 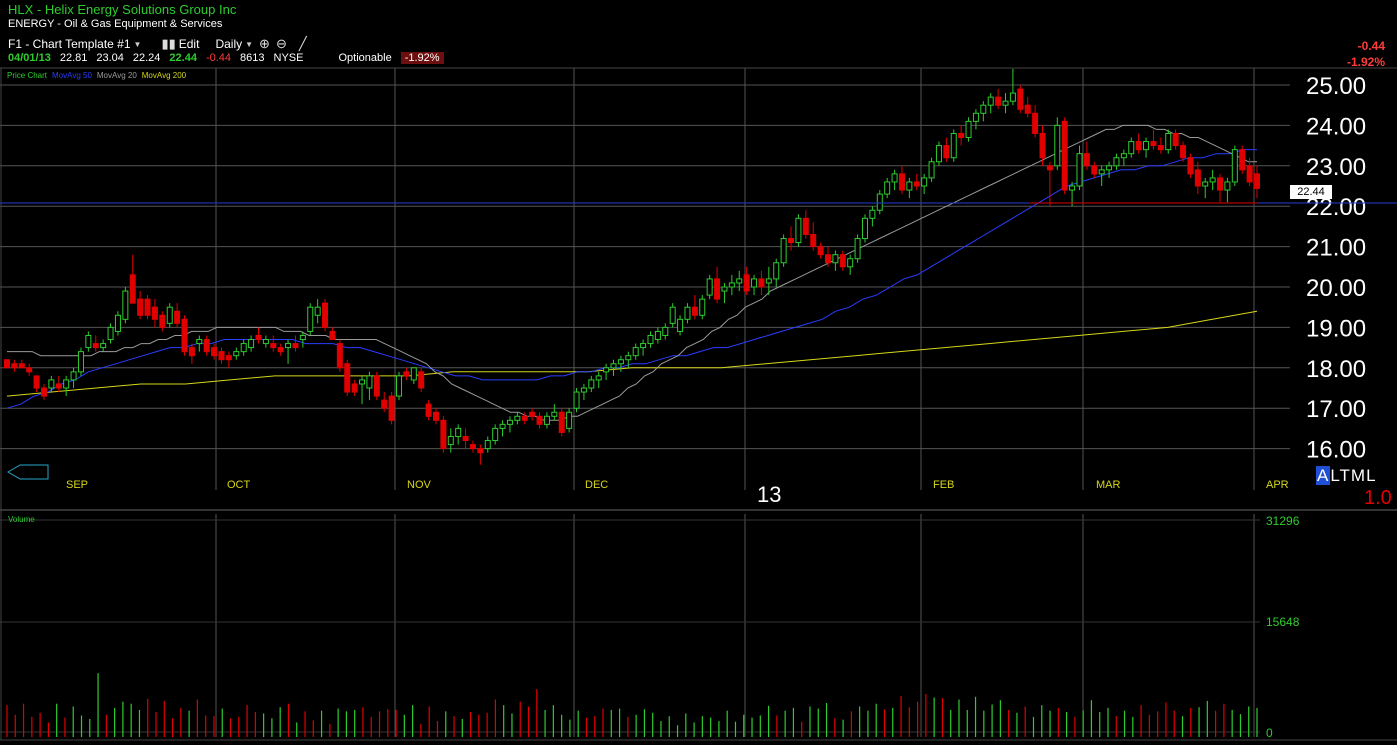 I want to click on quote-change: -0.44, so click(x=218, y=58).